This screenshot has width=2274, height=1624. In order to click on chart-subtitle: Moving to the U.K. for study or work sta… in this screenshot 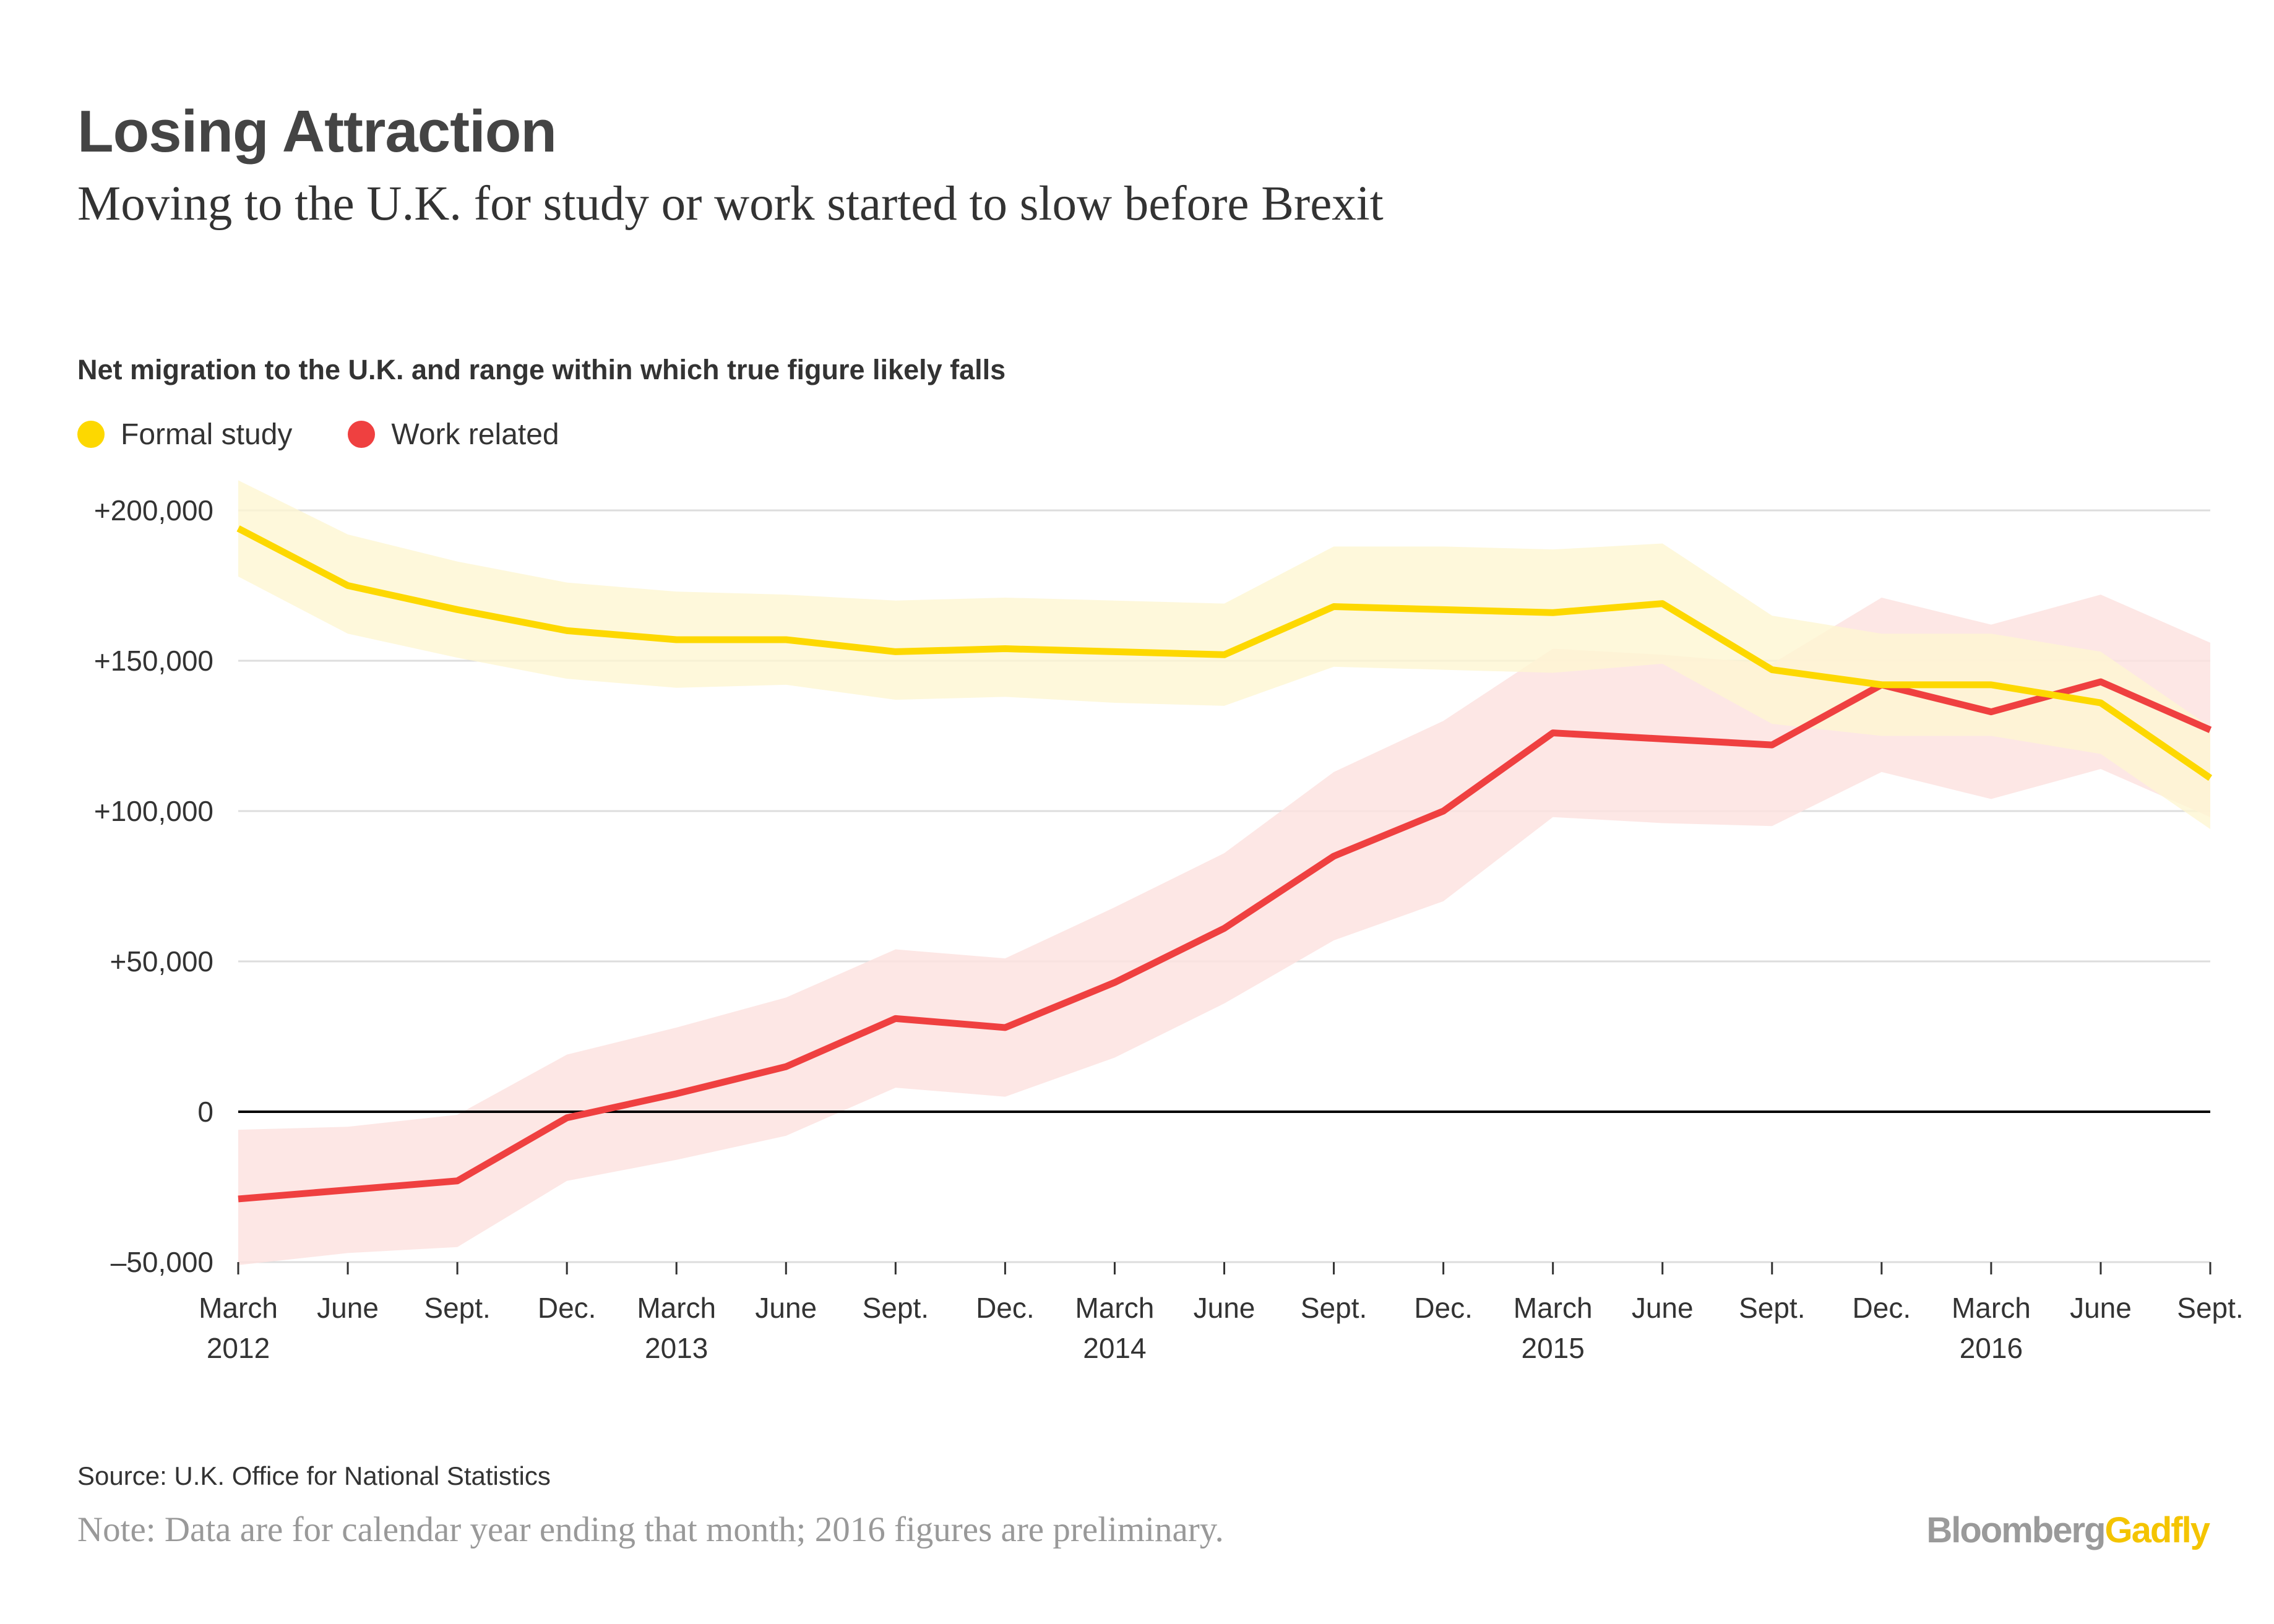, I will do `click(731, 204)`.